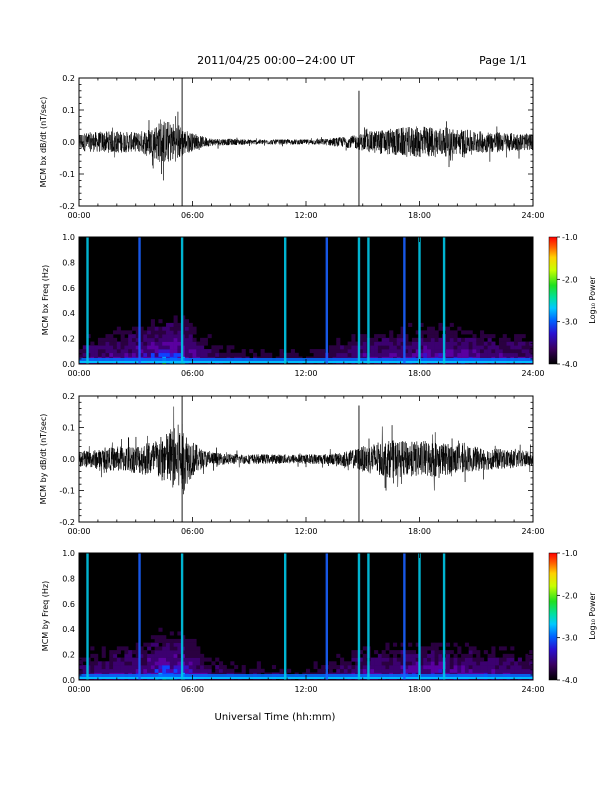 The width and height of the screenshot is (612, 792). What do you see at coordinates (68, 110) in the screenshot?
I see `y-tick-label: 0.1` at bounding box center [68, 110].